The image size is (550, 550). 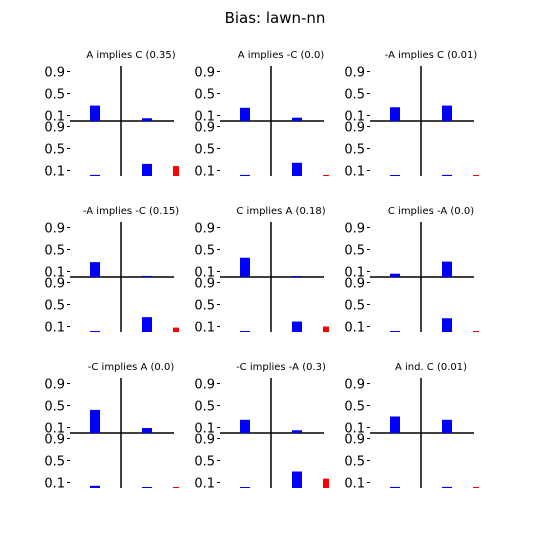 What do you see at coordinates (431, 367) in the screenshot?
I see `panel-title: A ind. C (0.01)` at bounding box center [431, 367].